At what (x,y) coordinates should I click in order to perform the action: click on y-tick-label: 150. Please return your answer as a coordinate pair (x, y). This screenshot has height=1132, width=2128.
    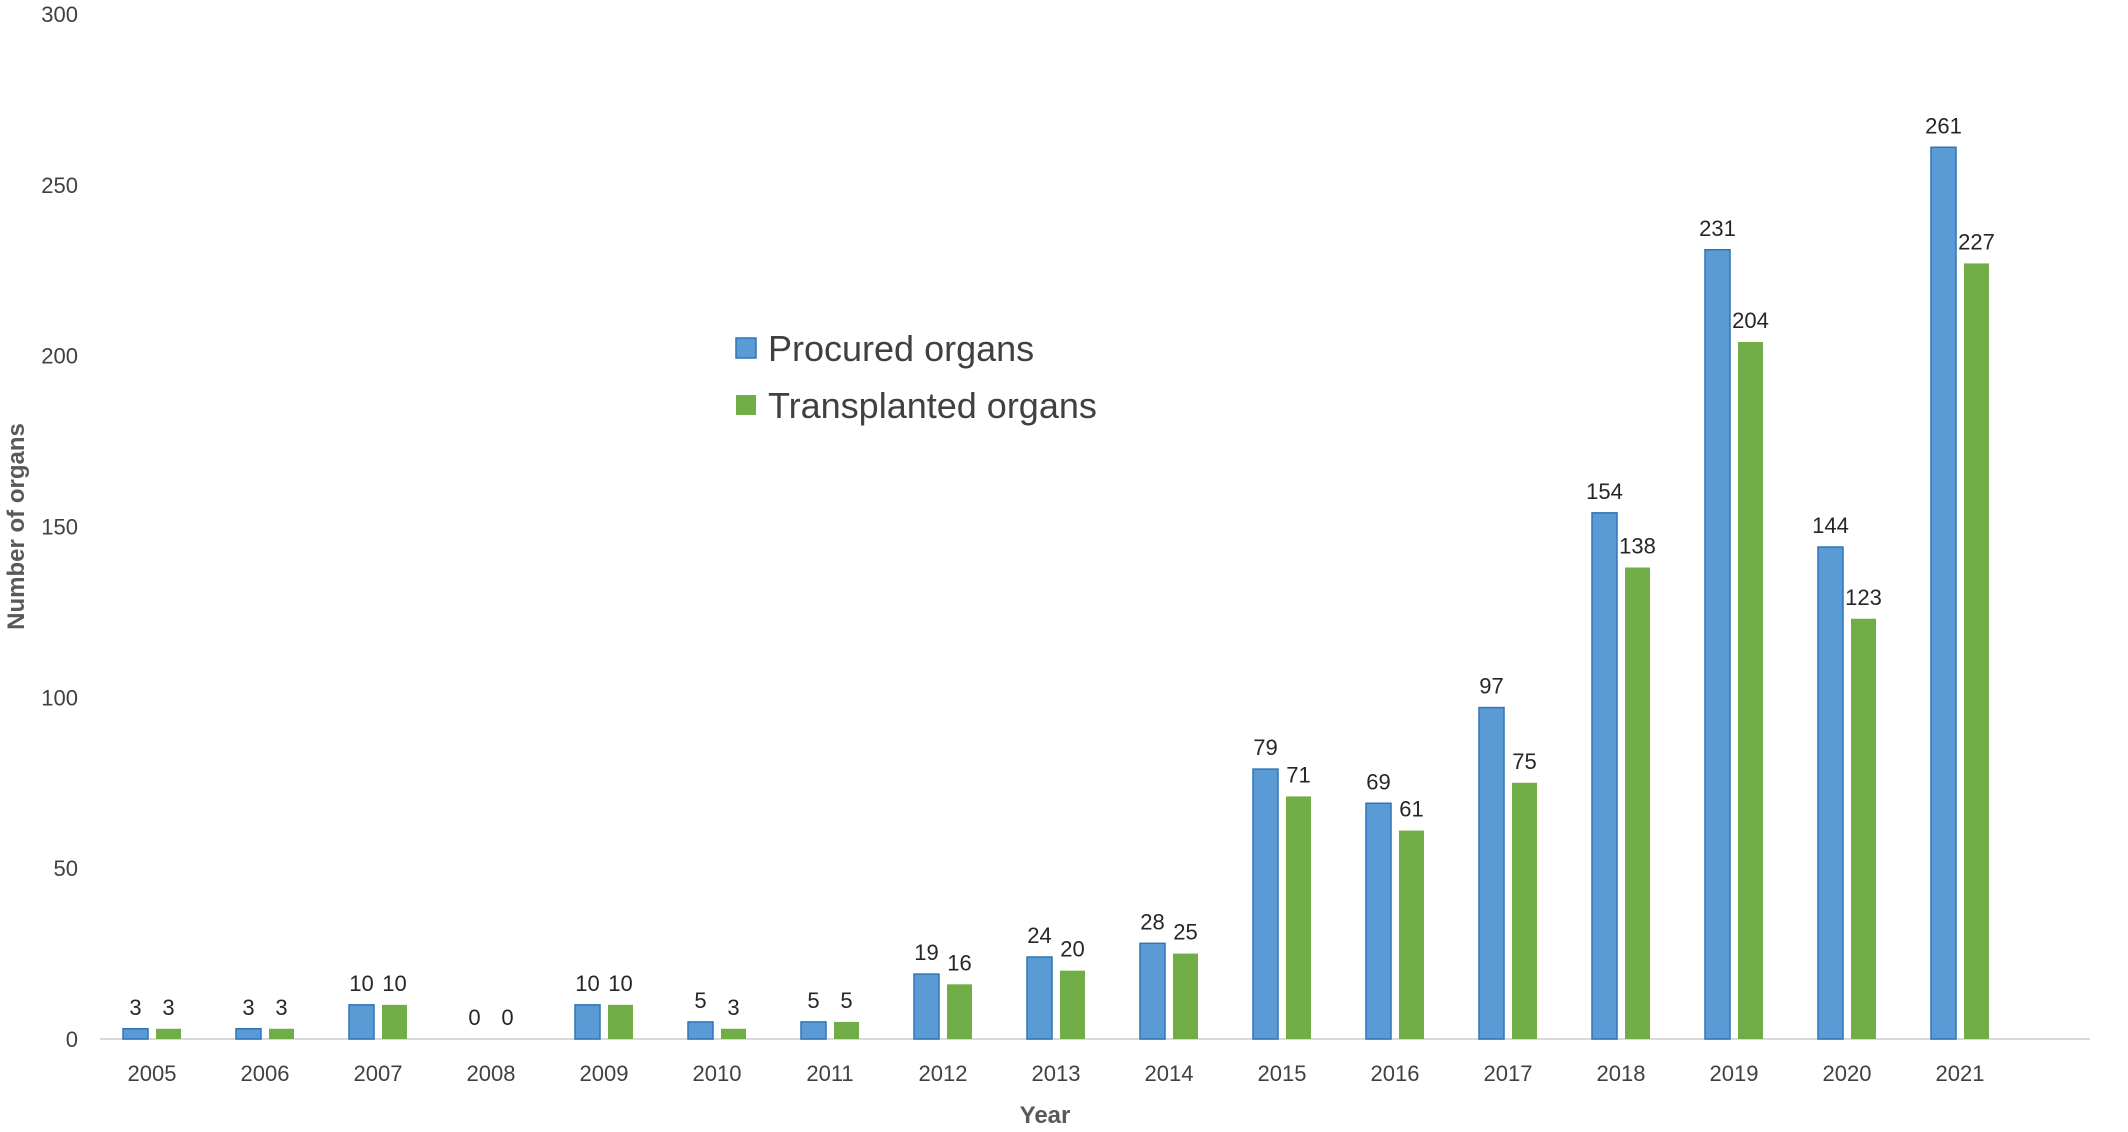
    Looking at the image, I should click on (59, 527).